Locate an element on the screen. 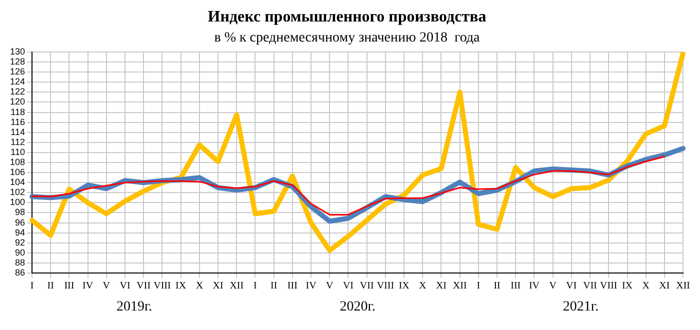 Image resolution: width=700 pixels, height=330 pixels. y-tick-label: 92 is located at coordinates (20, 242).